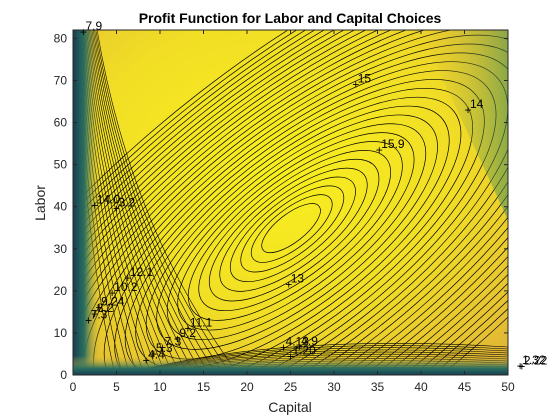  What do you see at coordinates (298, 279) in the screenshot?
I see `contour-label: 13` at bounding box center [298, 279].